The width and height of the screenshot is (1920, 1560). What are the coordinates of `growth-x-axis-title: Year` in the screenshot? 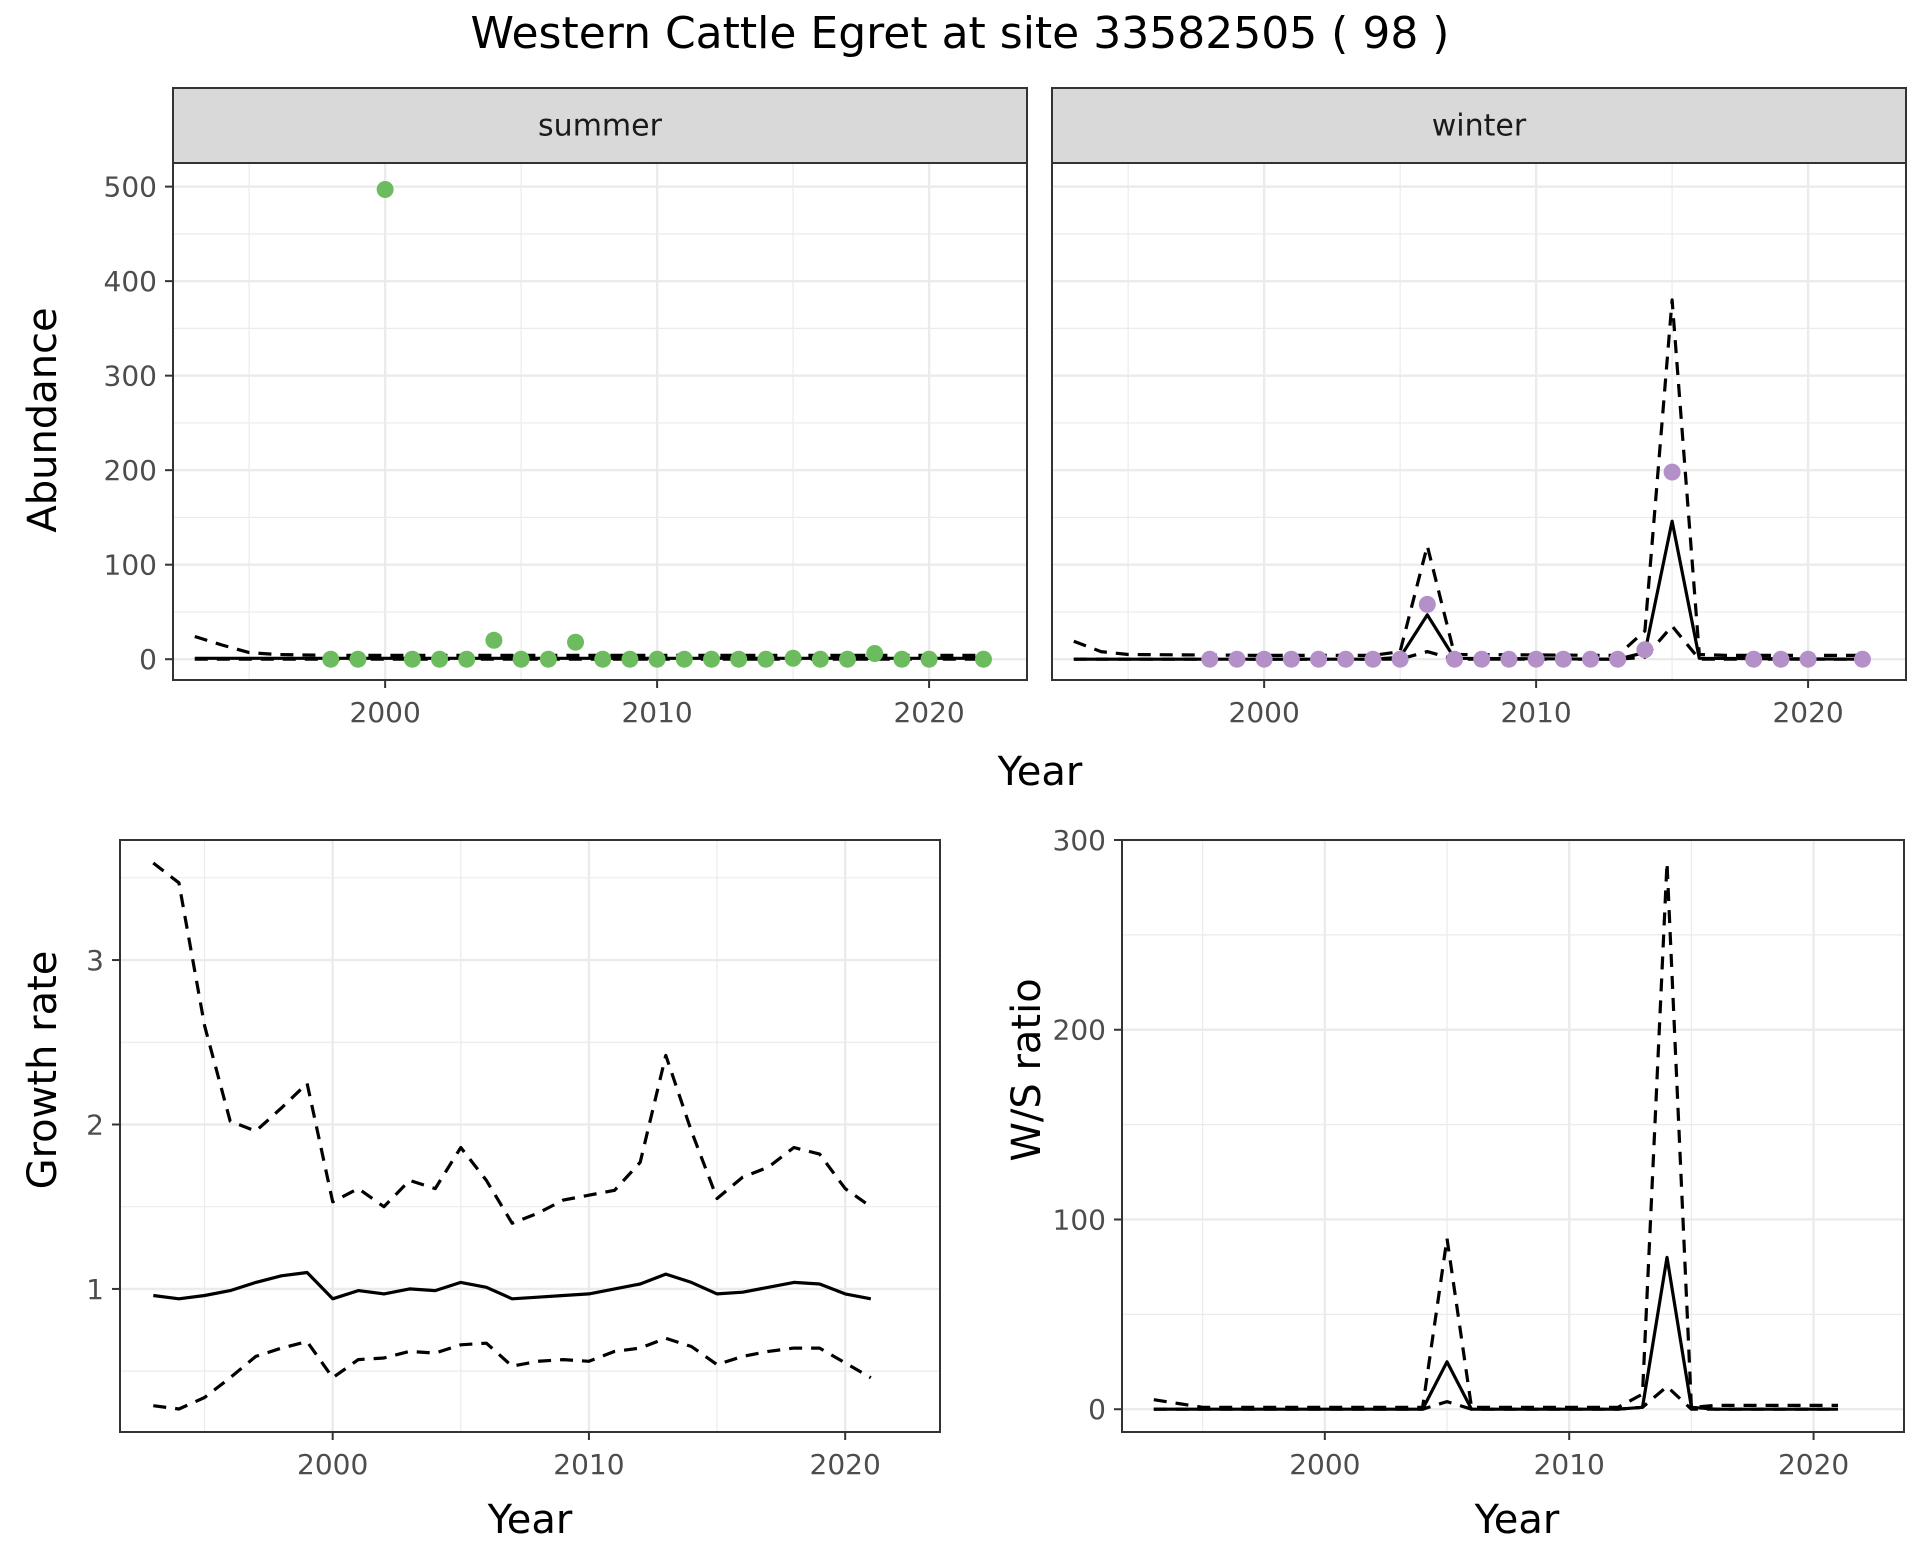 It's located at (530, 1520).